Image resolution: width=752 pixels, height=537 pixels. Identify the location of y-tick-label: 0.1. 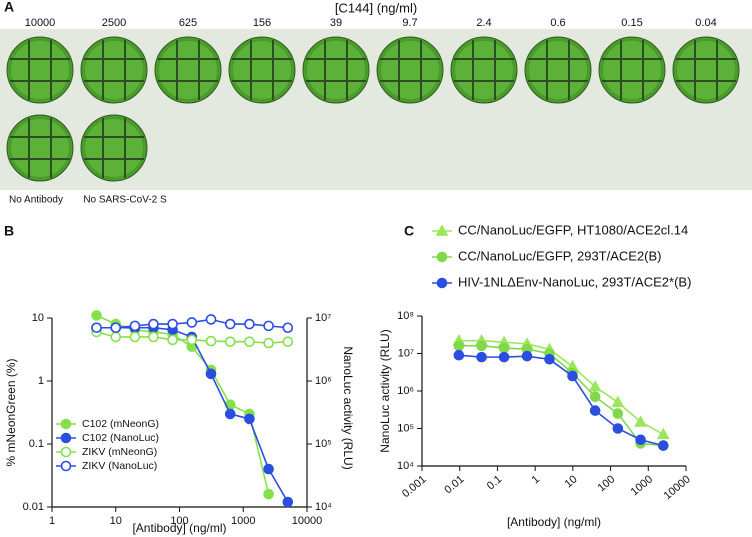
(36, 444).